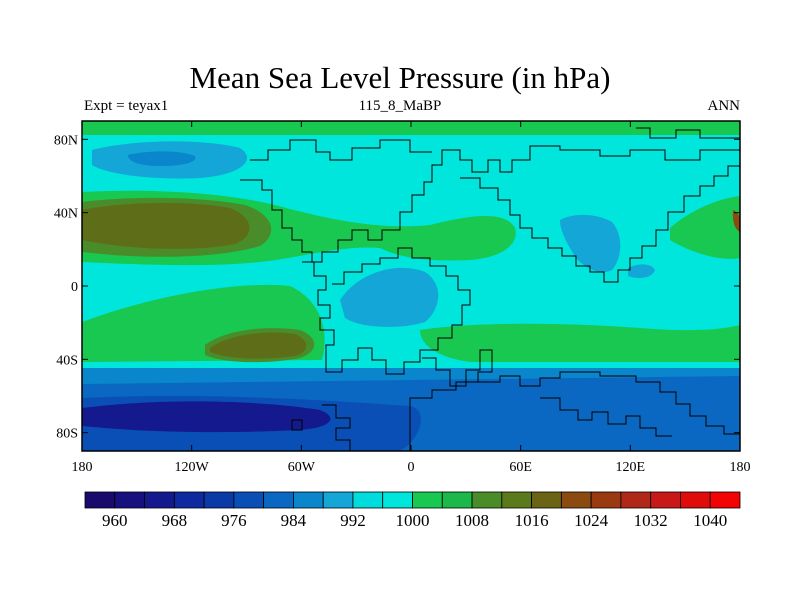 The height and width of the screenshot is (600, 800). I want to click on colorbar: 960 968 976 984 992 1000 1008 1016 1024 1032 1040, so click(412, 510).